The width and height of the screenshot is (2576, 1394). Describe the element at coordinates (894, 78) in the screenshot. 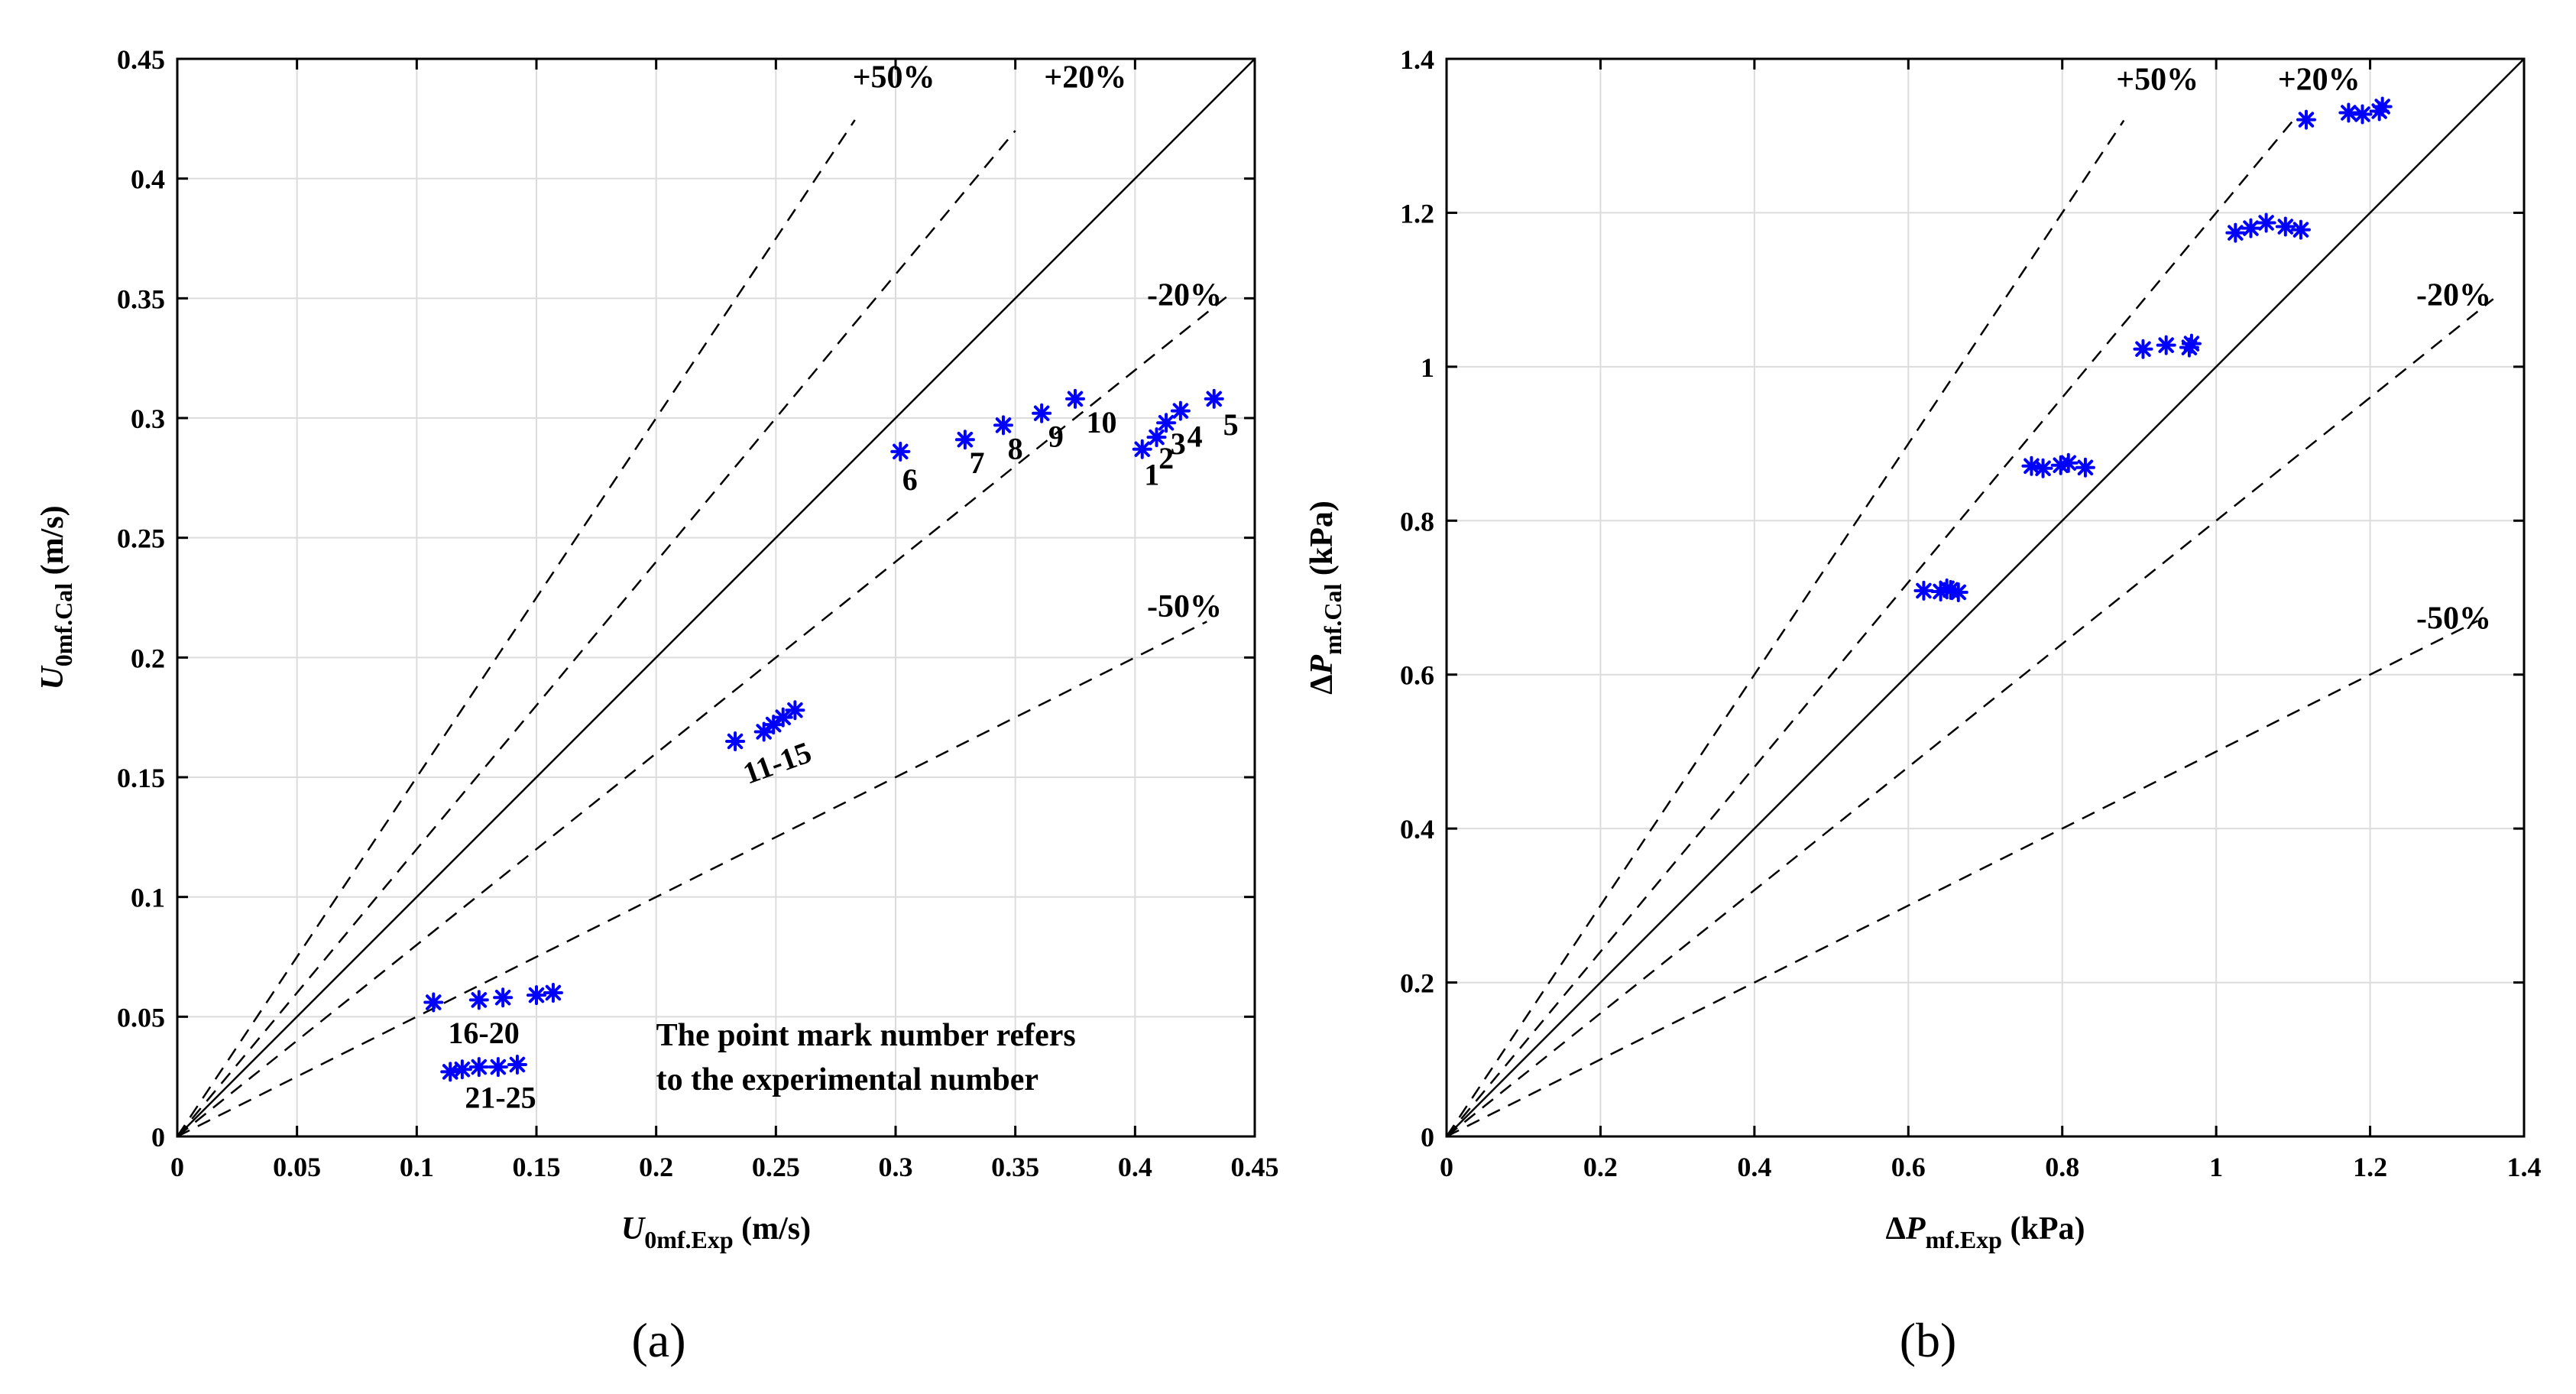

I see `reference-label: +50%` at that location.